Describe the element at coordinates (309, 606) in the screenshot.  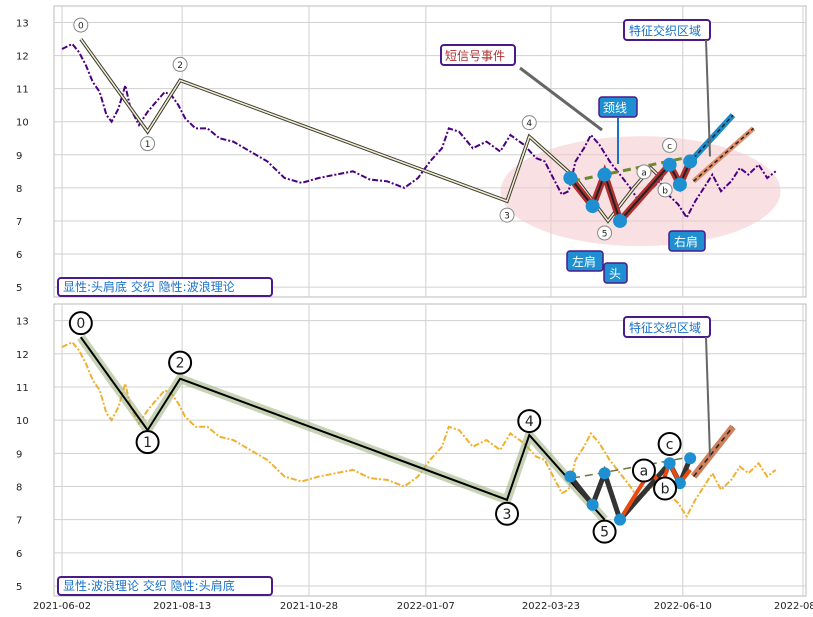
I see `x-tick-label: 2021-10-28` at that location.